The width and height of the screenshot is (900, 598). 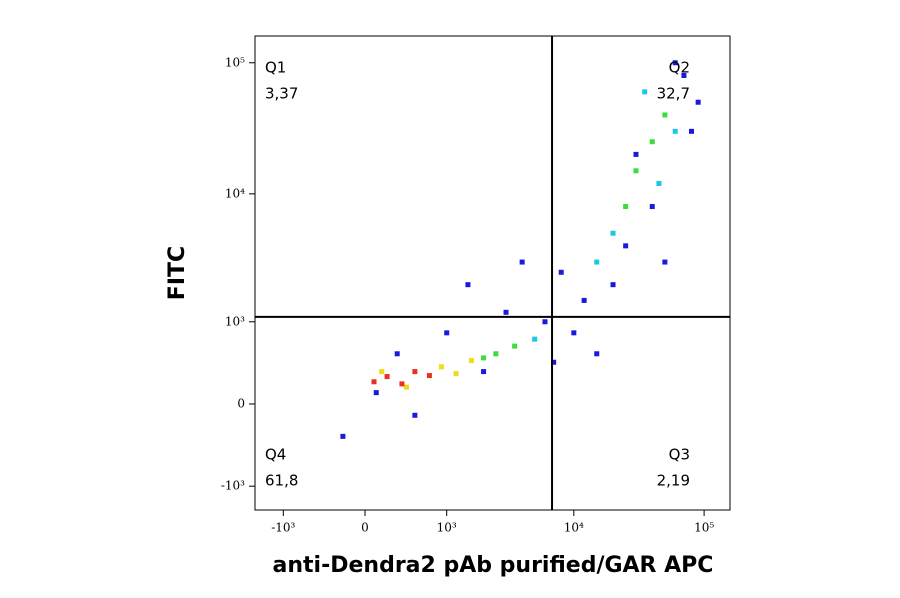 I want to click on quadrant-name: Q3, so click(x=679, y=455).